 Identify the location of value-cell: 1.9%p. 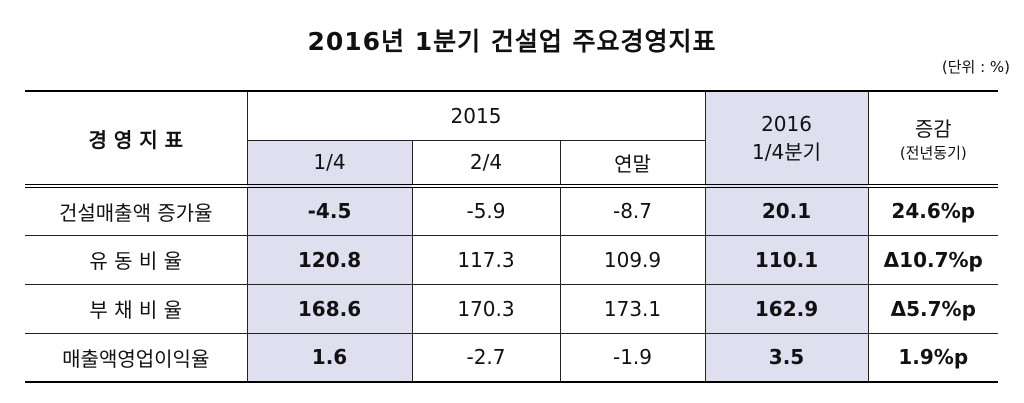
(933, 357).